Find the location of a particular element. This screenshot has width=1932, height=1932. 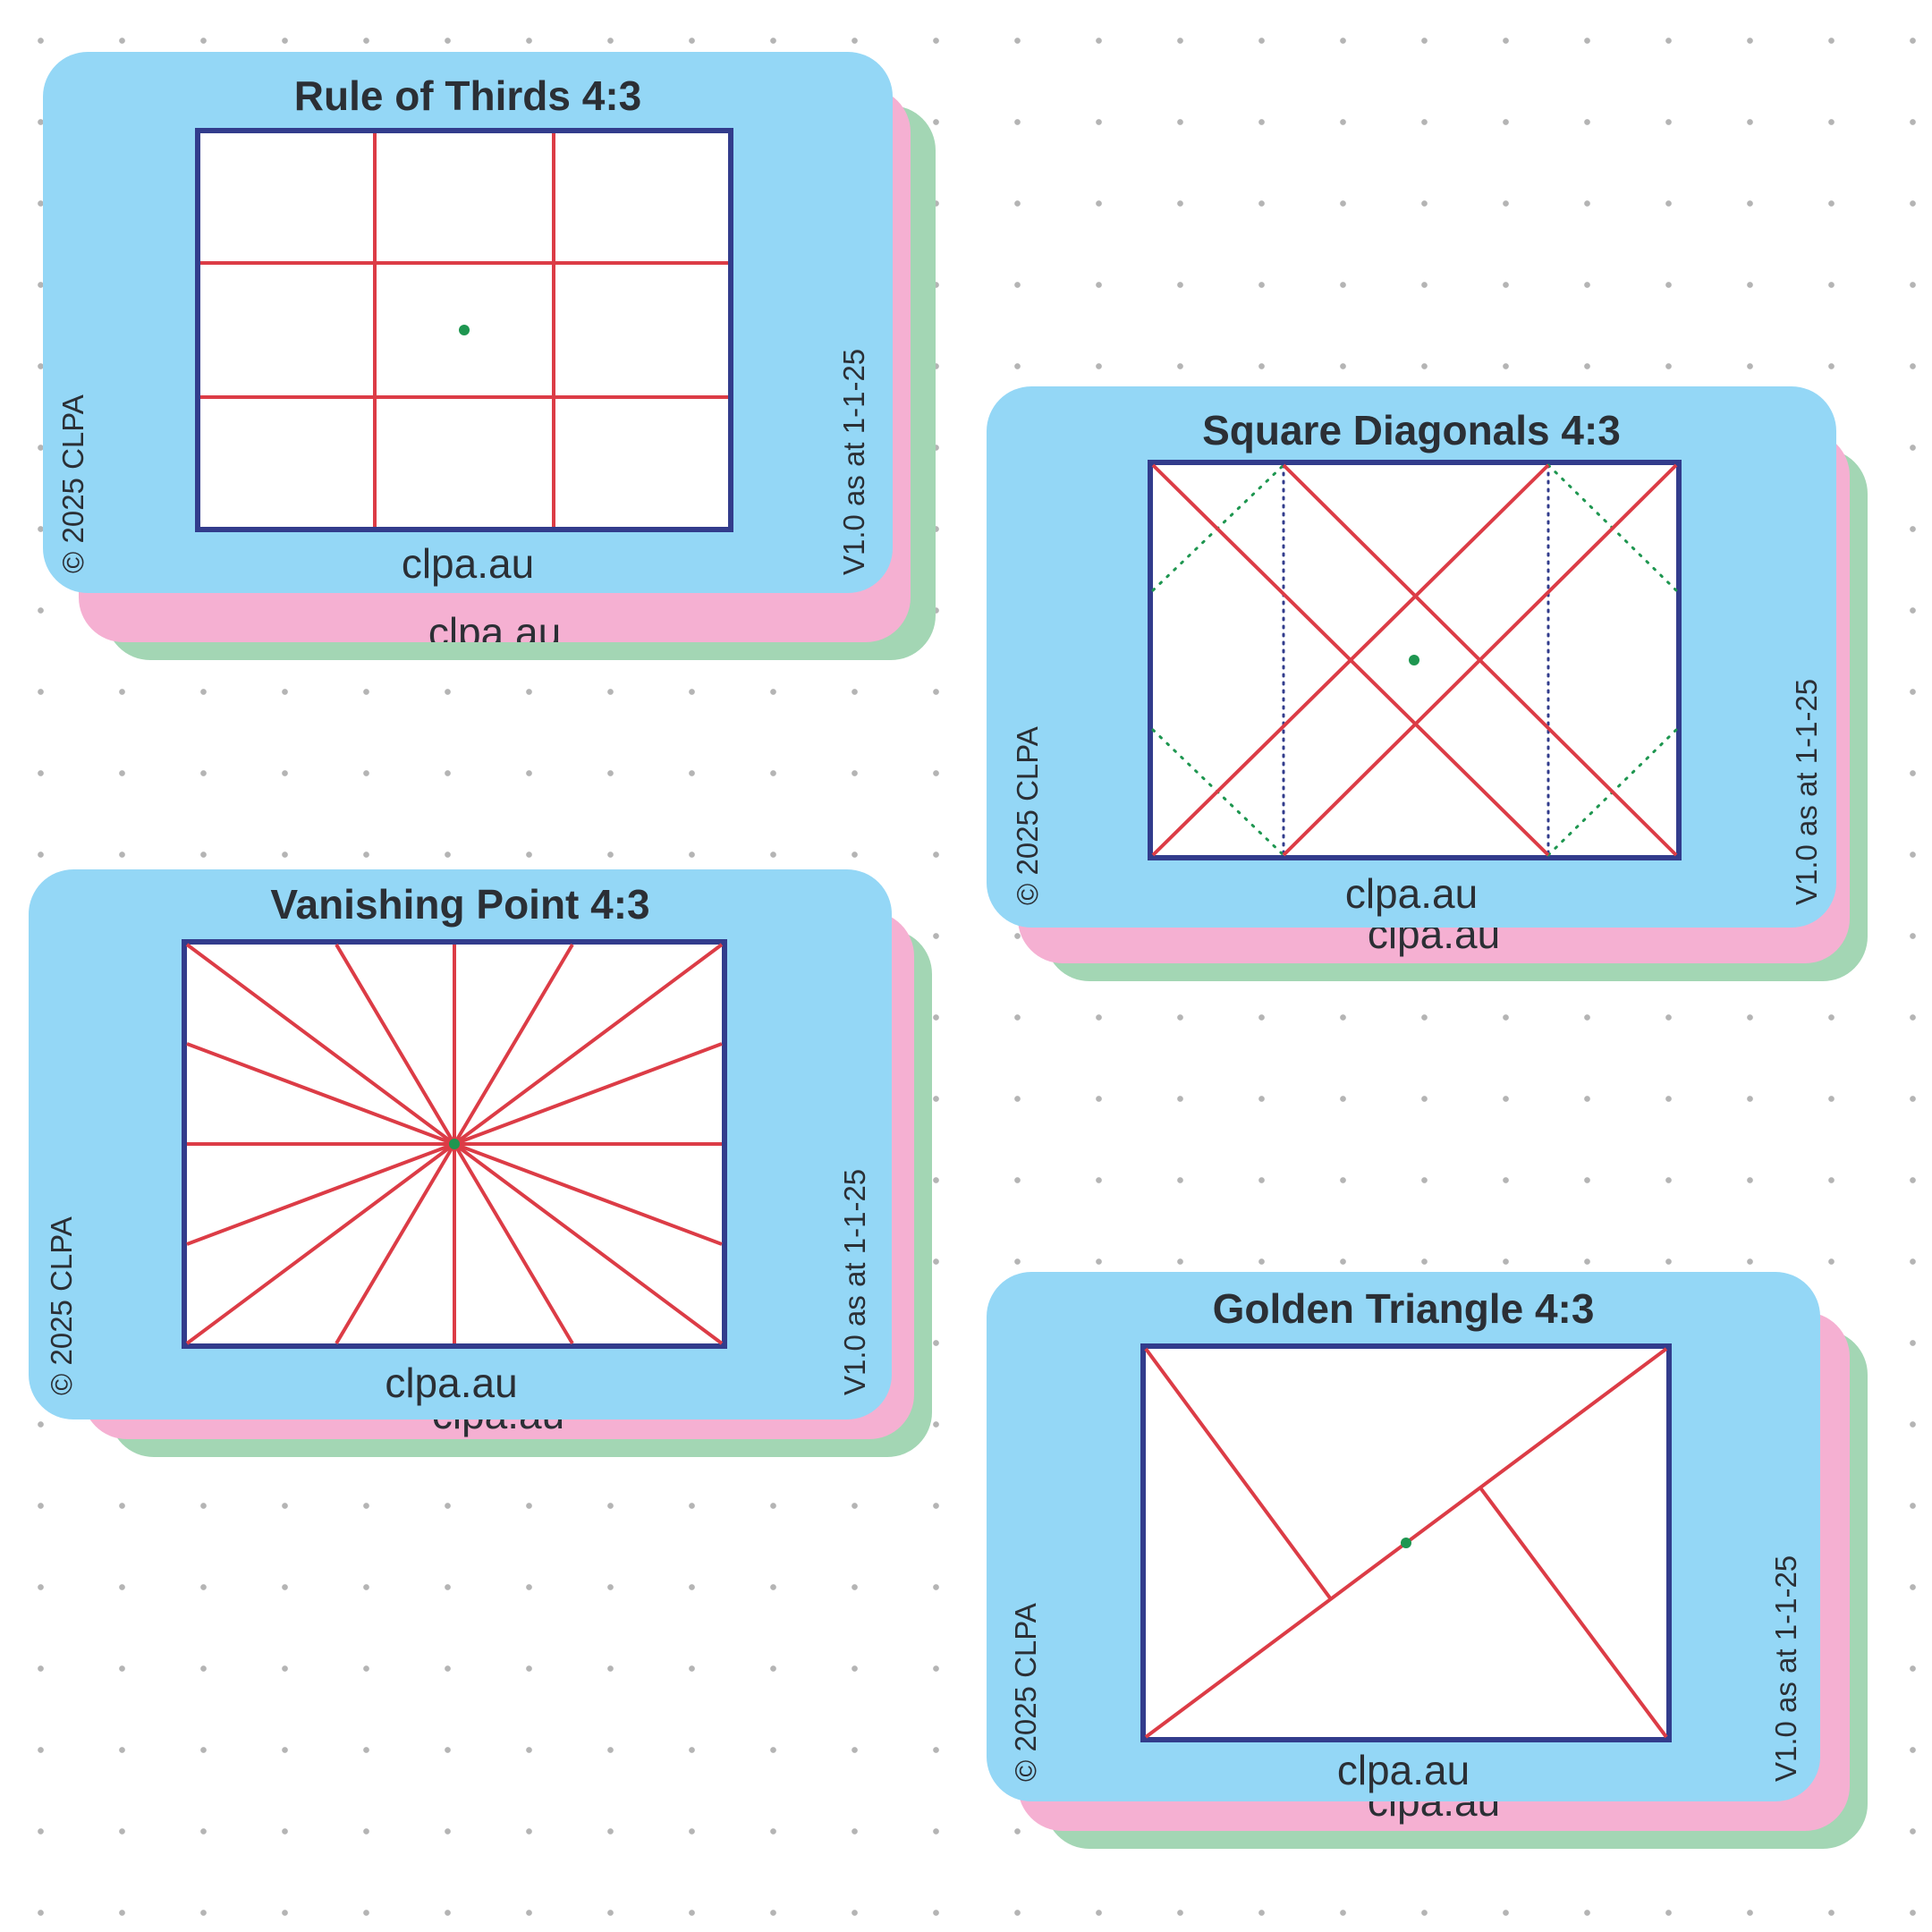

golden-triangle-diagram is located at coordinates (1406, 1542).